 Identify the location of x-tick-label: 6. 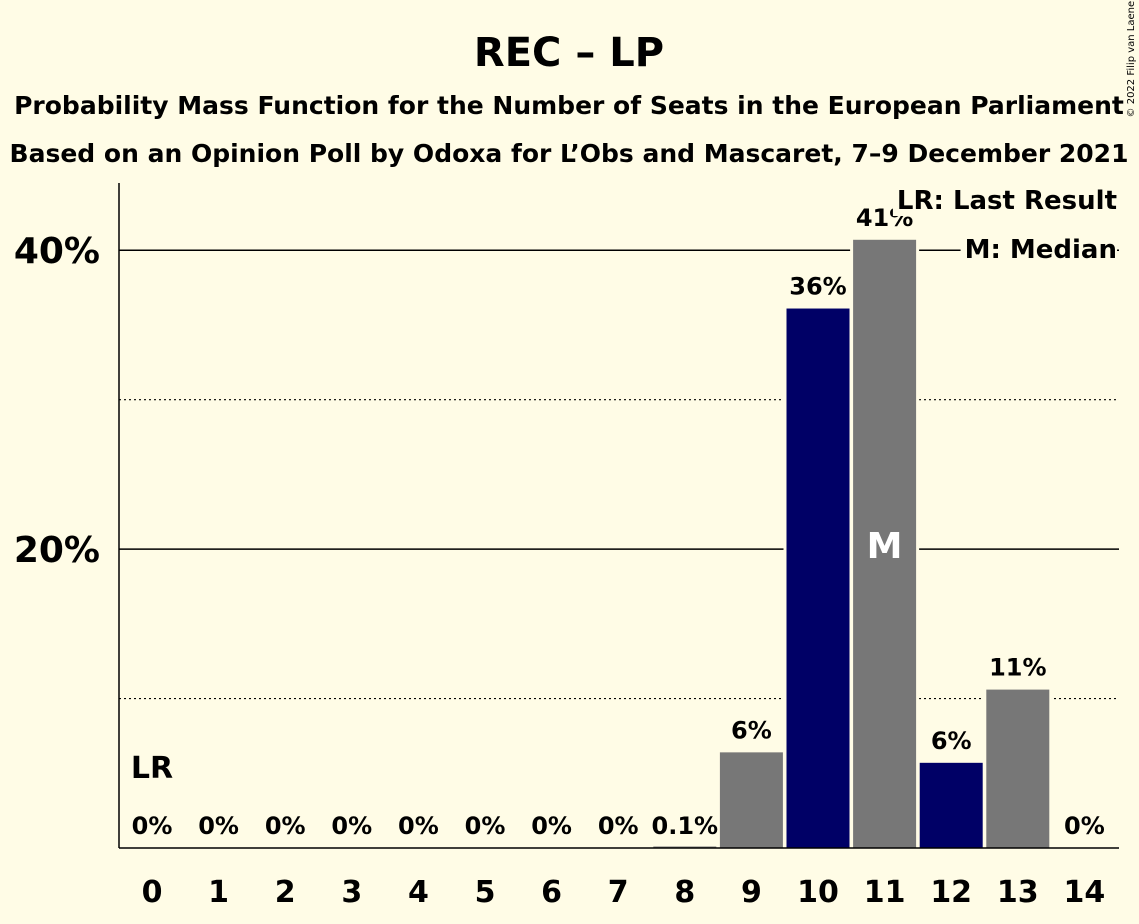
(551, 892).